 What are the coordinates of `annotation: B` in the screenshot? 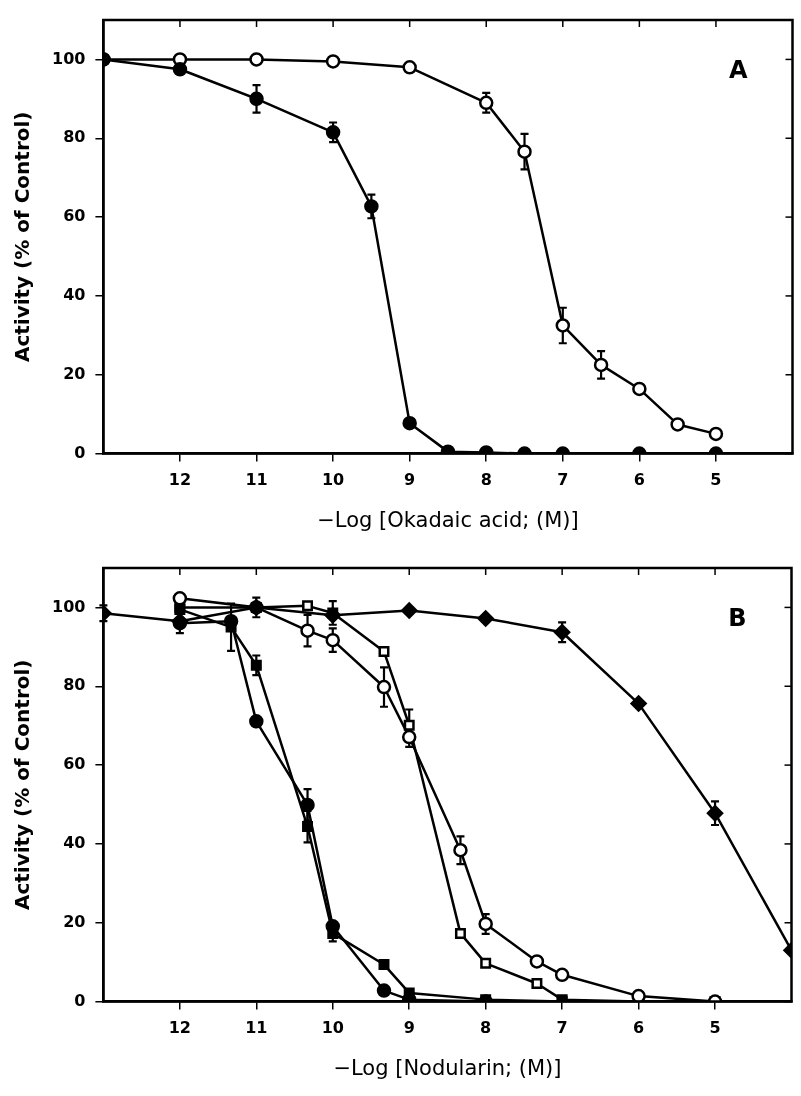 It's located at (737, 618).